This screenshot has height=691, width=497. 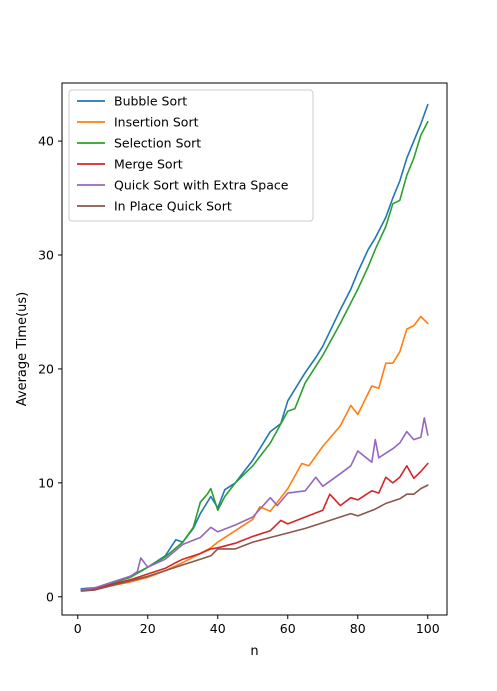 I want to click on x-tick-label: 60, so click(x=288, y=628).